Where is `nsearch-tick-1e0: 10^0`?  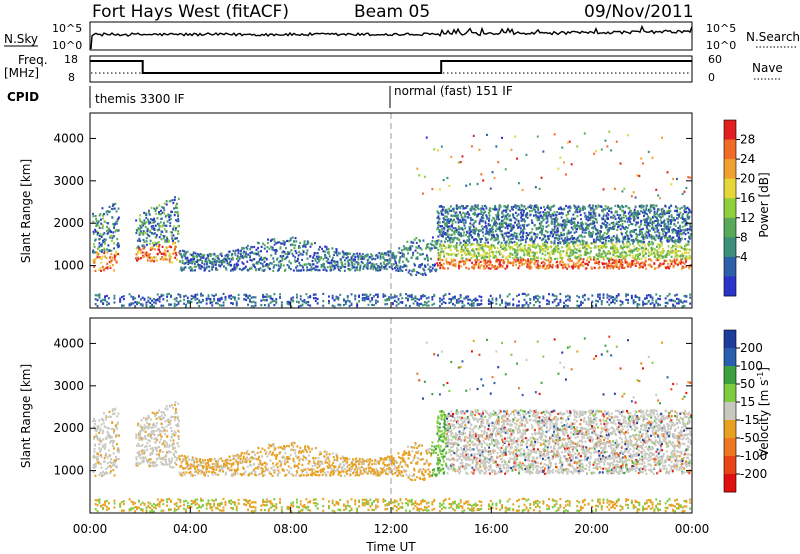 nsearch-tick-1e0: 10^0 is located at coordinates (721, 45).